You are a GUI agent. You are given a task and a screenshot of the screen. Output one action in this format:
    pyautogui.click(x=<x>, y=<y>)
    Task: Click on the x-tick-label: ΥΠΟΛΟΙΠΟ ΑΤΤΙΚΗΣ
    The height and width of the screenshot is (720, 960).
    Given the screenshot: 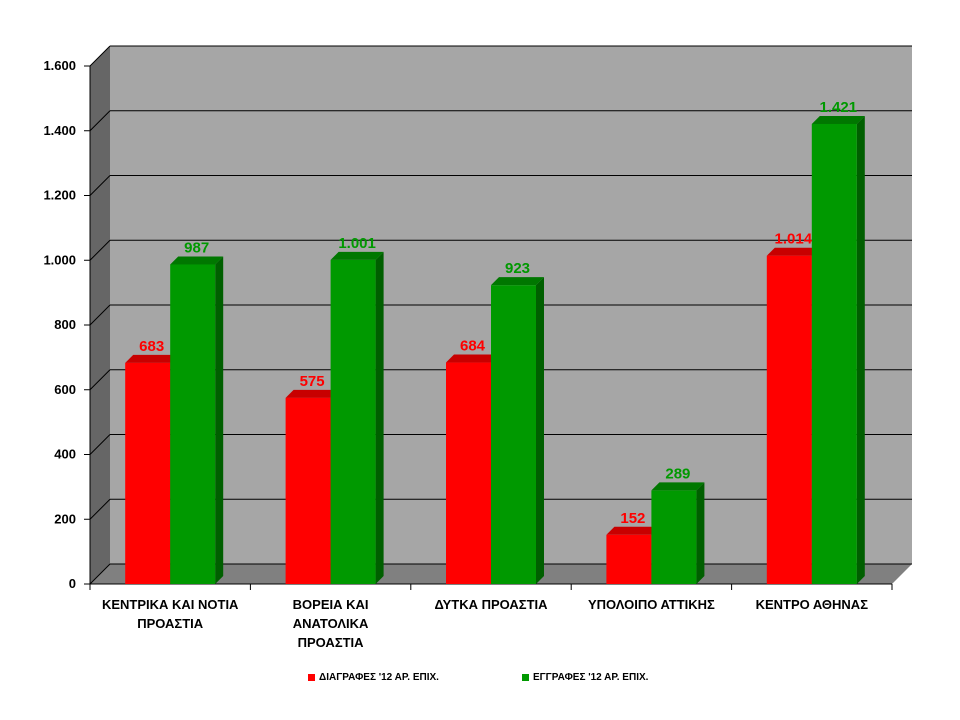 What is the action you would take?
    pyautogui.click(x=651, y=604)
    